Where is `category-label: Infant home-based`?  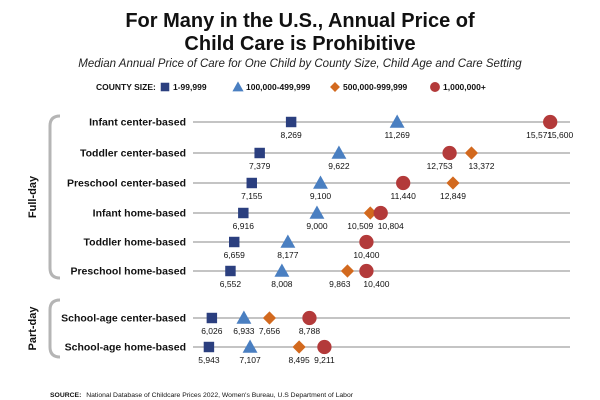 category-label: Infant home-based is located at coordinates (139, 214).